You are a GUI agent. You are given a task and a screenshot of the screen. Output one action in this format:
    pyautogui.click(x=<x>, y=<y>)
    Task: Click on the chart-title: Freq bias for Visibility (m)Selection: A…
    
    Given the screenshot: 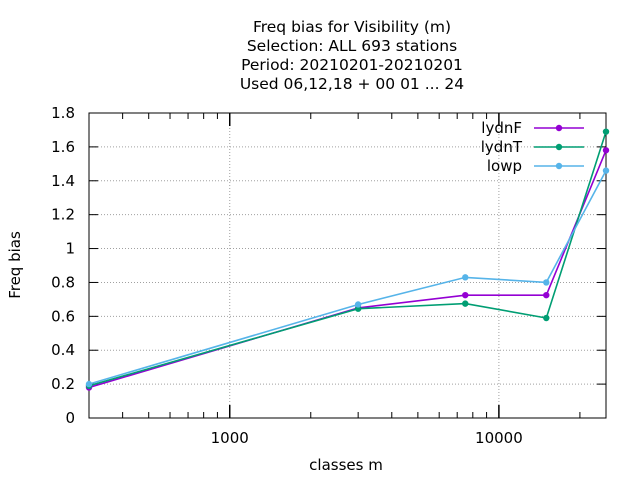 What is the action you would take?
    pyautogui.click(x=352, y=55)
    